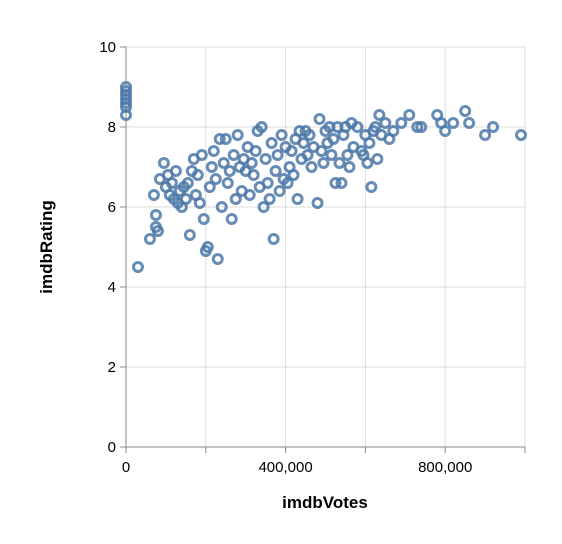  Describe the element at coordinates (112, 207) in the screenshot. I see `y-tick-label: 6` at that location.